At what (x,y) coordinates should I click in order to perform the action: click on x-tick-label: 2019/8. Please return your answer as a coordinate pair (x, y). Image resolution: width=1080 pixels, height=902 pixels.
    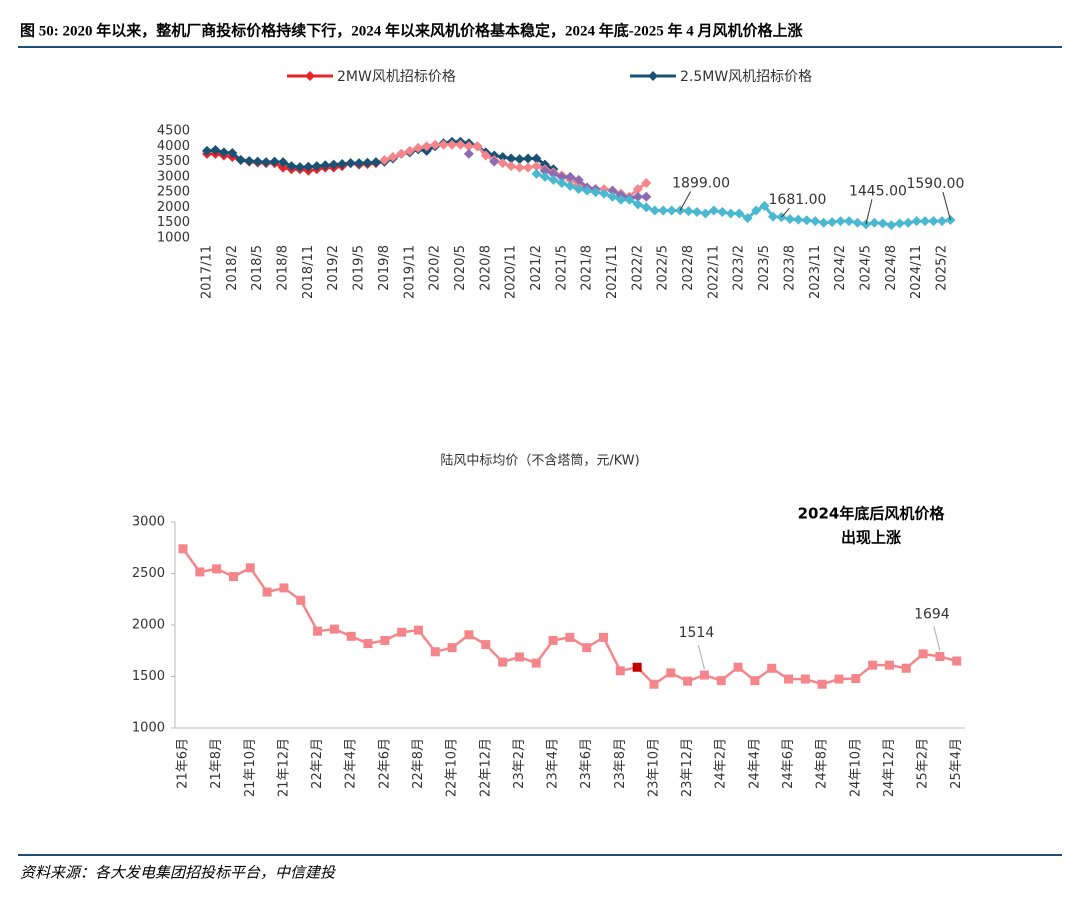
    Looking at the image, I should click on (384, 268).